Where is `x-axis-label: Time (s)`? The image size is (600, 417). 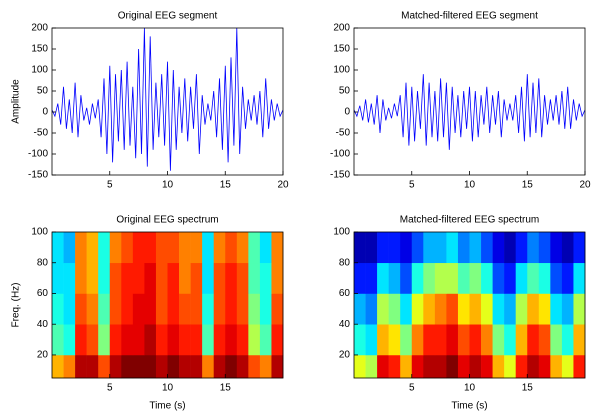
x-axis-label: Time (s) is located at coordinates (167, 406).